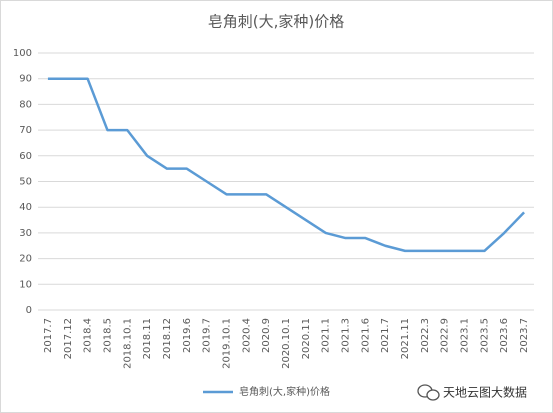 Image resolution: width=553 pixels, height=413 pixels. Describe the element at coordinates (25, 130) in the screenshot. I see `y-tick-label: 70` at that location.